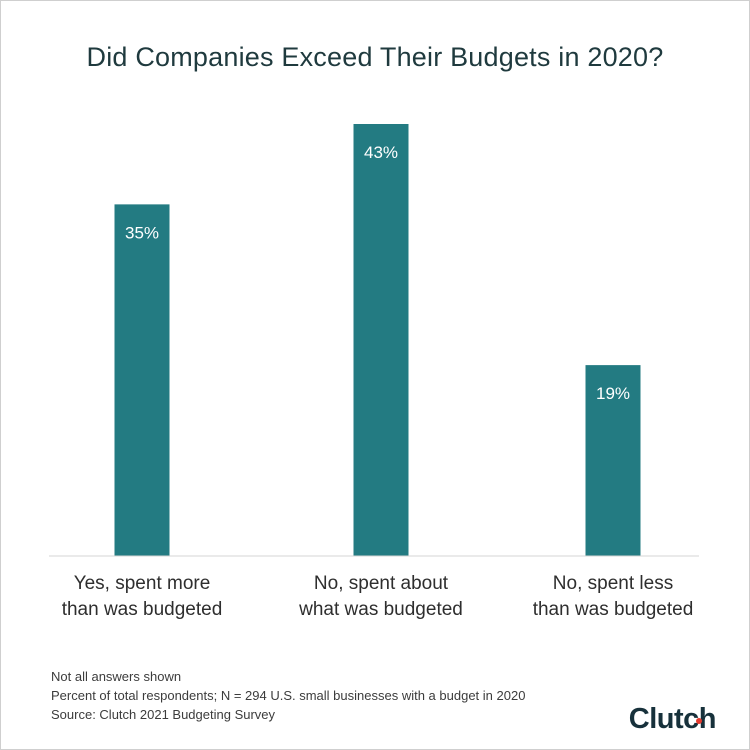 This screenshot has width=750, height=750. What do you see at coordinates (613, 393) in the screenshot?
I see `data-label-3: 19%` at bounding box center [613, 393].